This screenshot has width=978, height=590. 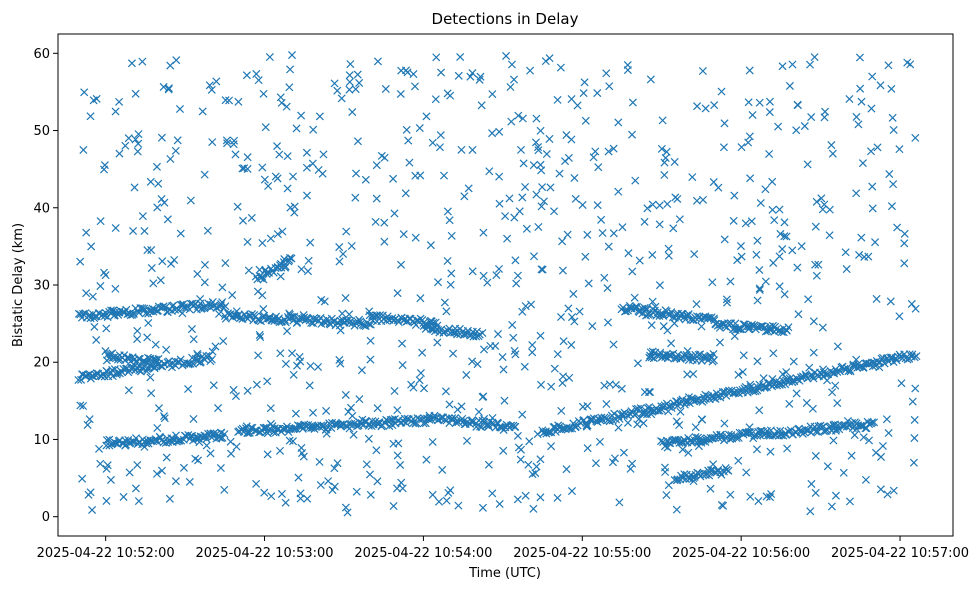 What do you see at coordinates (45, 286) in the screenshot?
I see `y-axis-ticks: 0 10 20 30 40 50 60` at bounding box center [45, 286].